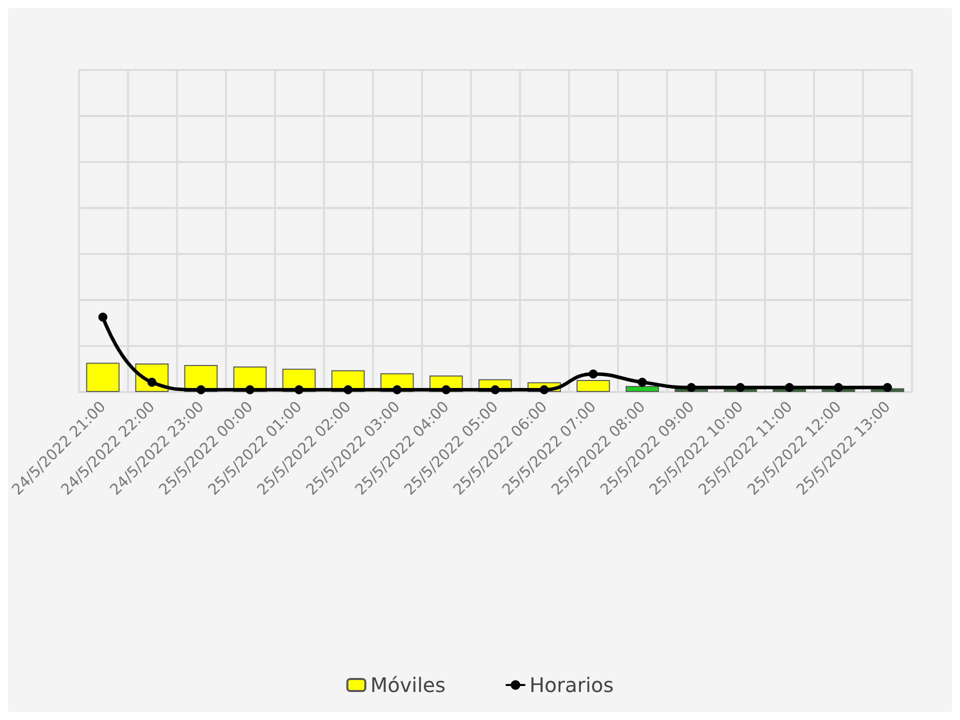 The width and height of the screenshot is (960, 720). I want to click on legend-label: Horarios, so click(571, 685).